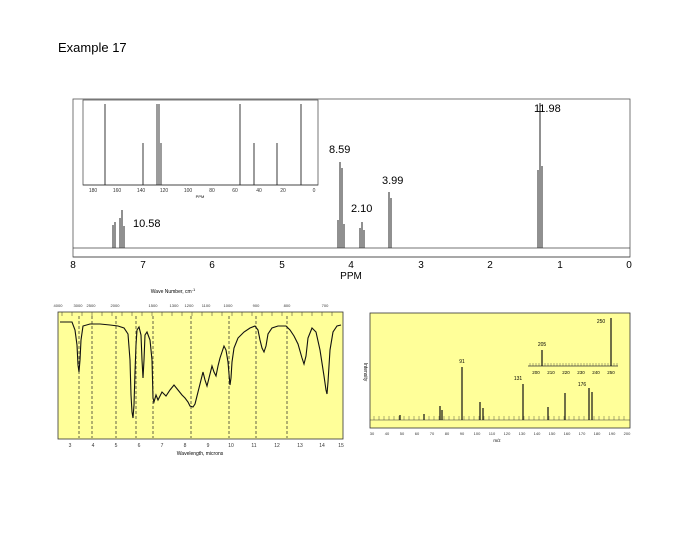  What do you see at coordinates (59, 305) in the screenshot?
I see `ir-top-tick: 4000` at bounding box center [59, 305].